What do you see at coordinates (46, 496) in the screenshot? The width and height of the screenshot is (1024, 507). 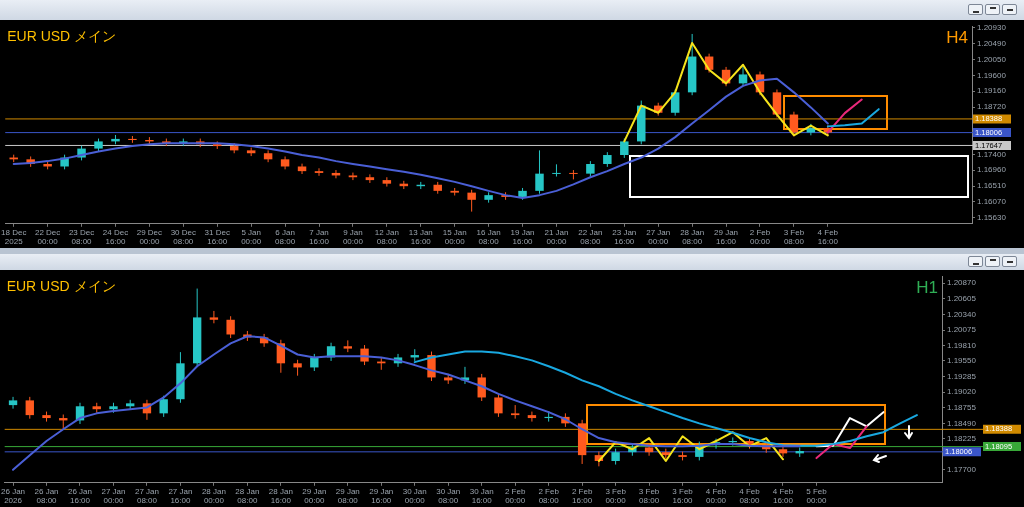 I see `x-tick-label: 26 Jan 08:00` at bounding box center [46, 496].